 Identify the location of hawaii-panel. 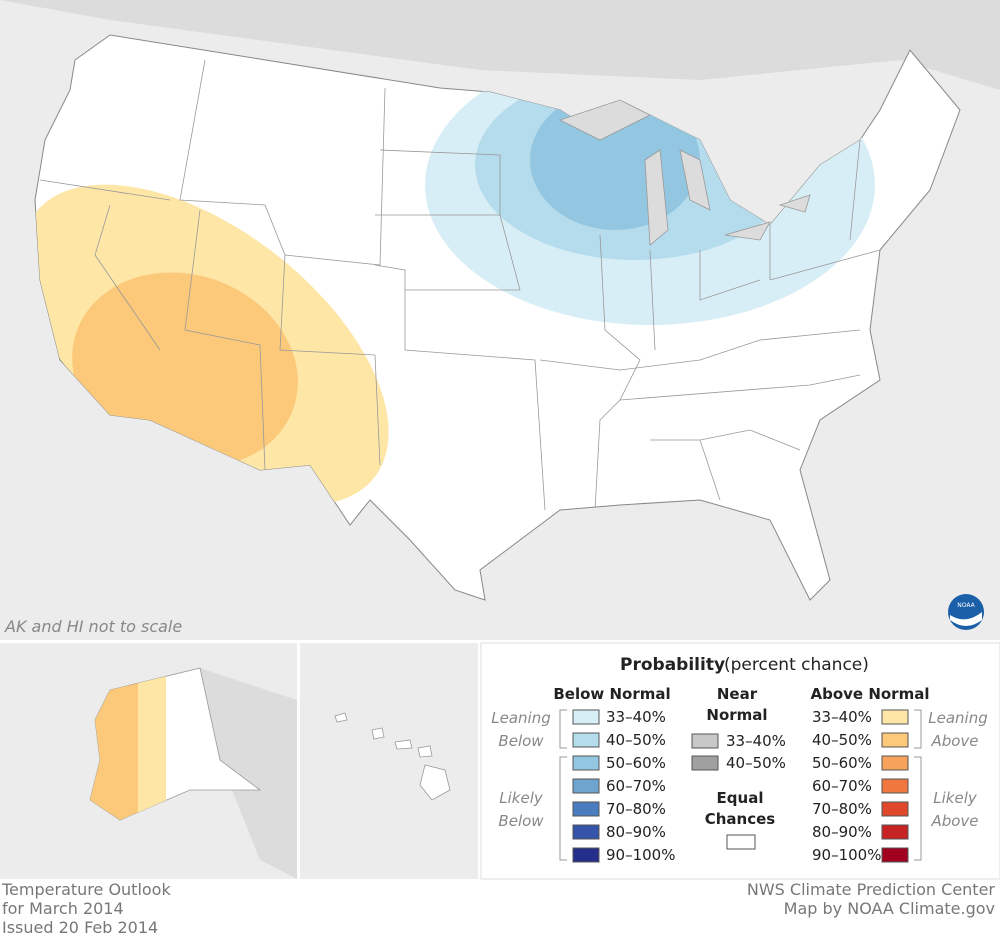
(389, 761).